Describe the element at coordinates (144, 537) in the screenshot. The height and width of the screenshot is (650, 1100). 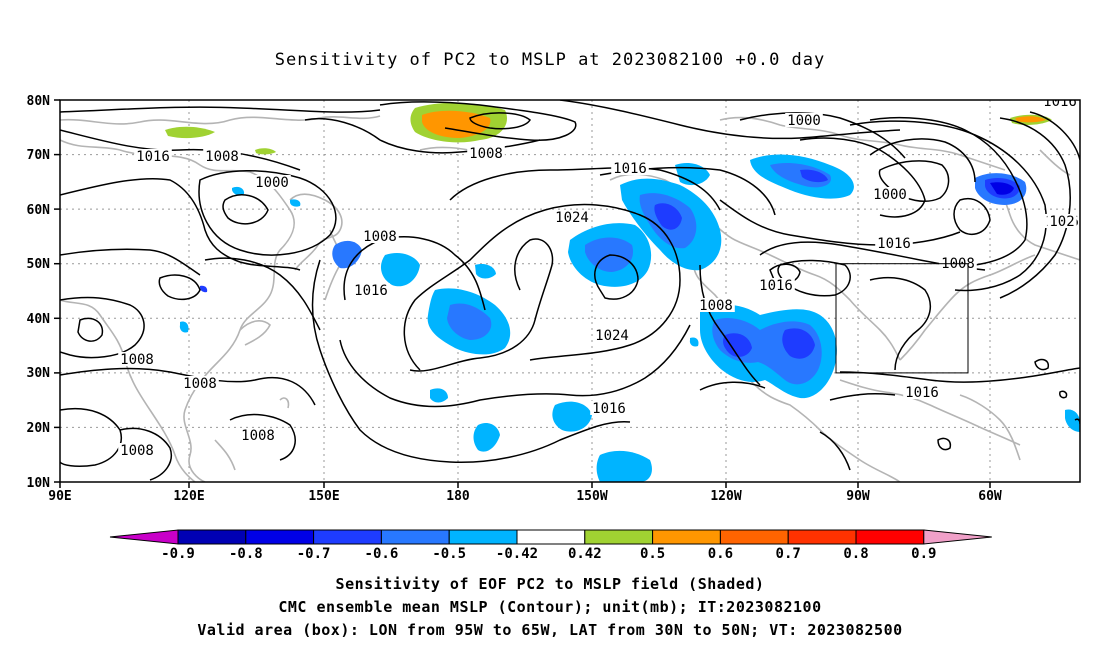
I see `colorbar-under-triangle` at that location.